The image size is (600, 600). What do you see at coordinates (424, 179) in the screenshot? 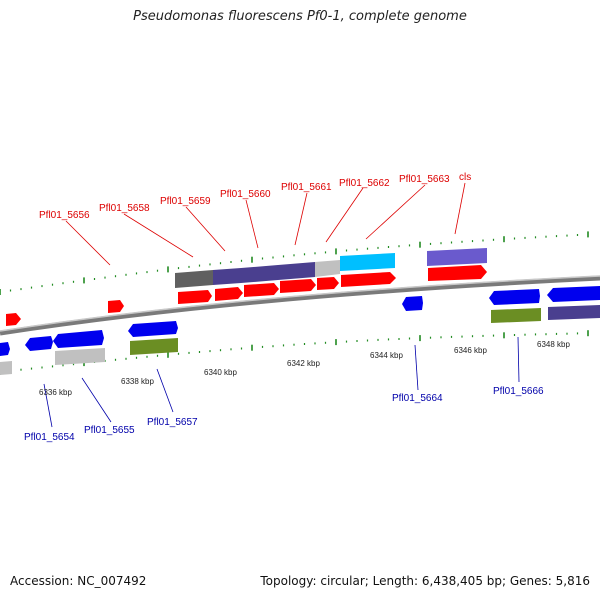
I see `label-pfl01-5663: Pfl01_5663` at bounding box center [424, 179].